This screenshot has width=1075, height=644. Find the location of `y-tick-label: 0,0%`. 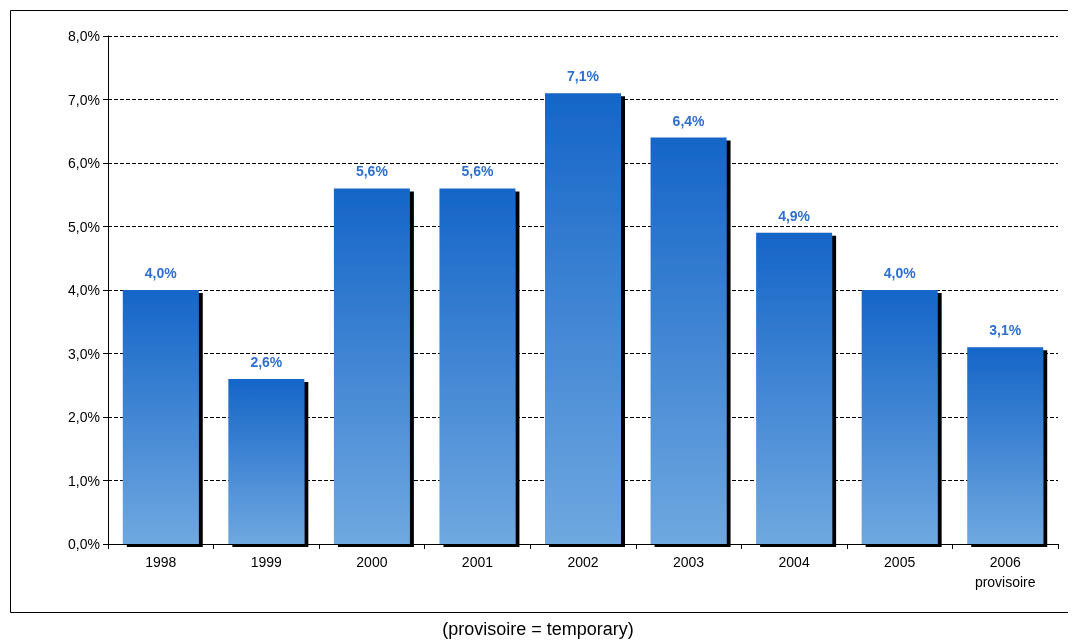

y-tick-label: 0,0% is located at coordinates (84, 544).